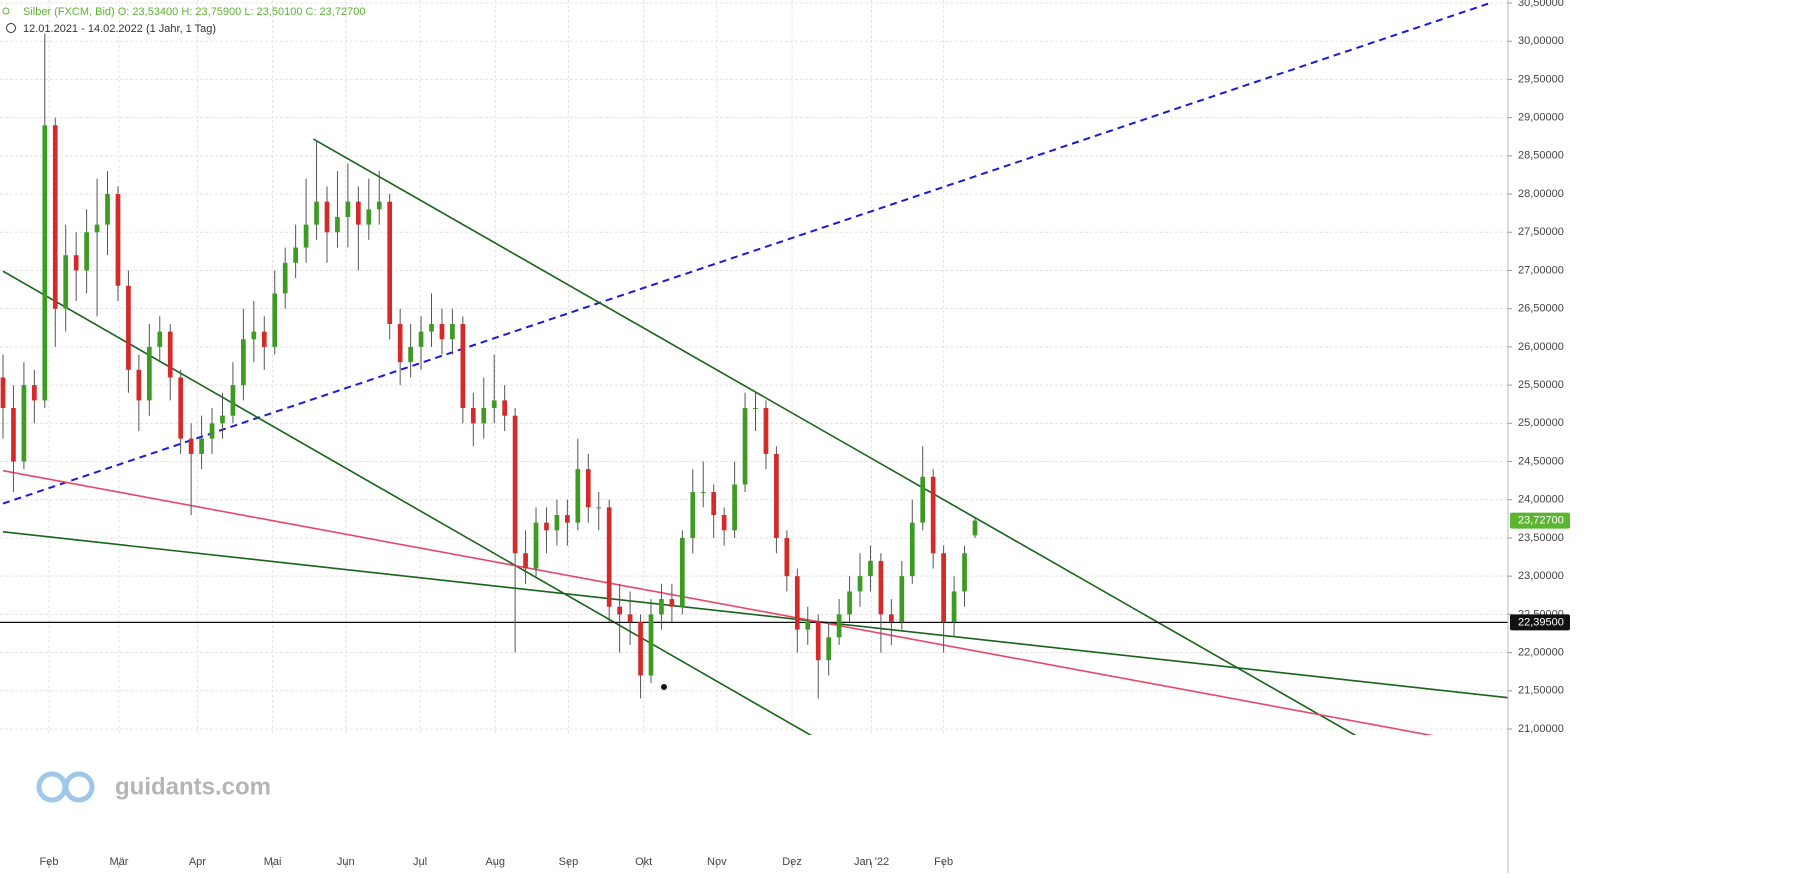  I want to click on x-tick-label: Jul, so click(420, 862).